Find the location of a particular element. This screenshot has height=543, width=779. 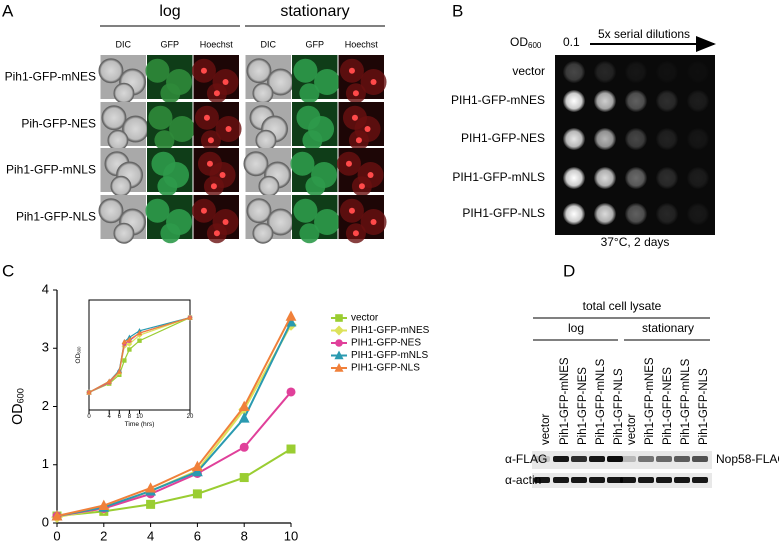

x-tick-label: 10 is located at coordinates (139, 417).